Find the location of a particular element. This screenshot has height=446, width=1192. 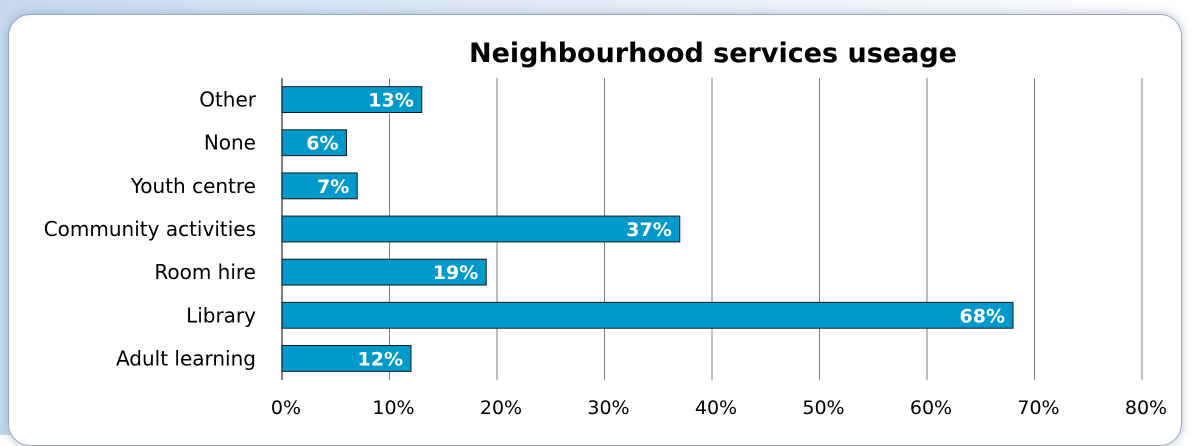

x-tick-label: 80% is located at coordinates (1146, 408).